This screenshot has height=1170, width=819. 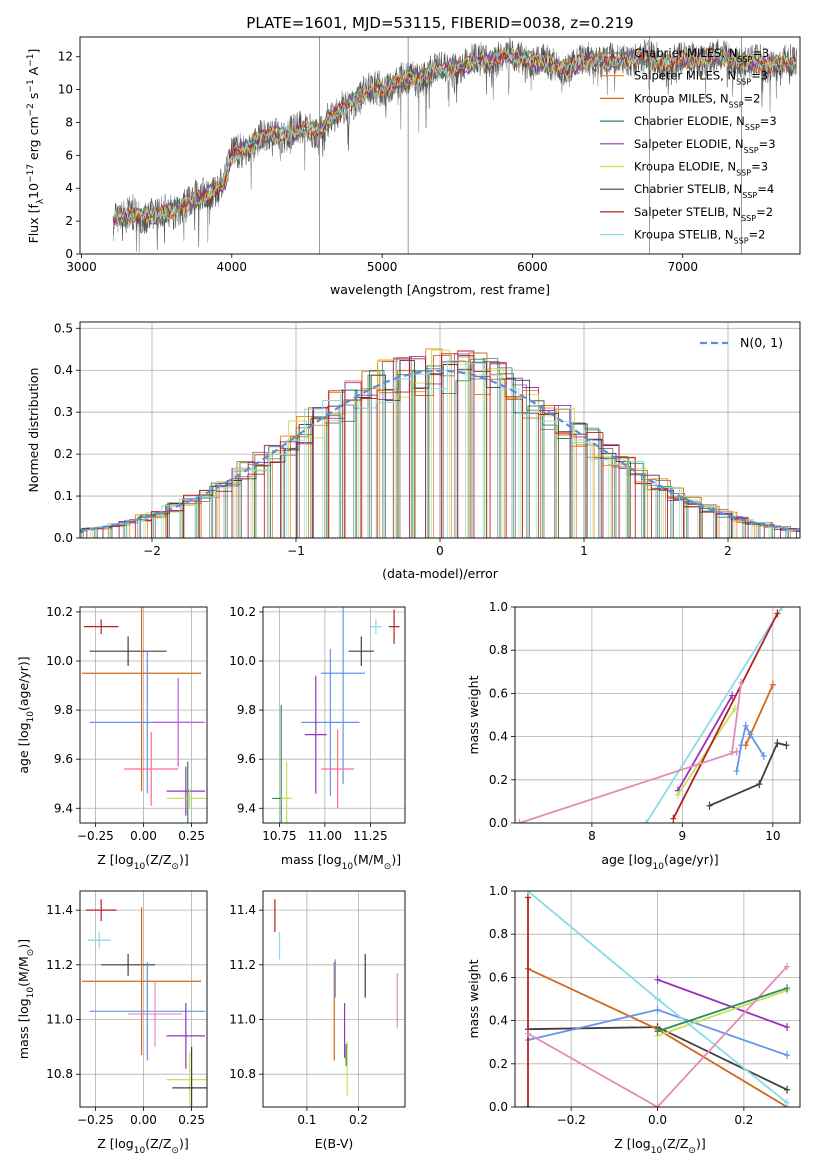 What do you see at coordinates (115, 1143) in the screenshot?
I see `mass-vs-z-xlabel-part: Z [log` at bounding box center [115, 1143].